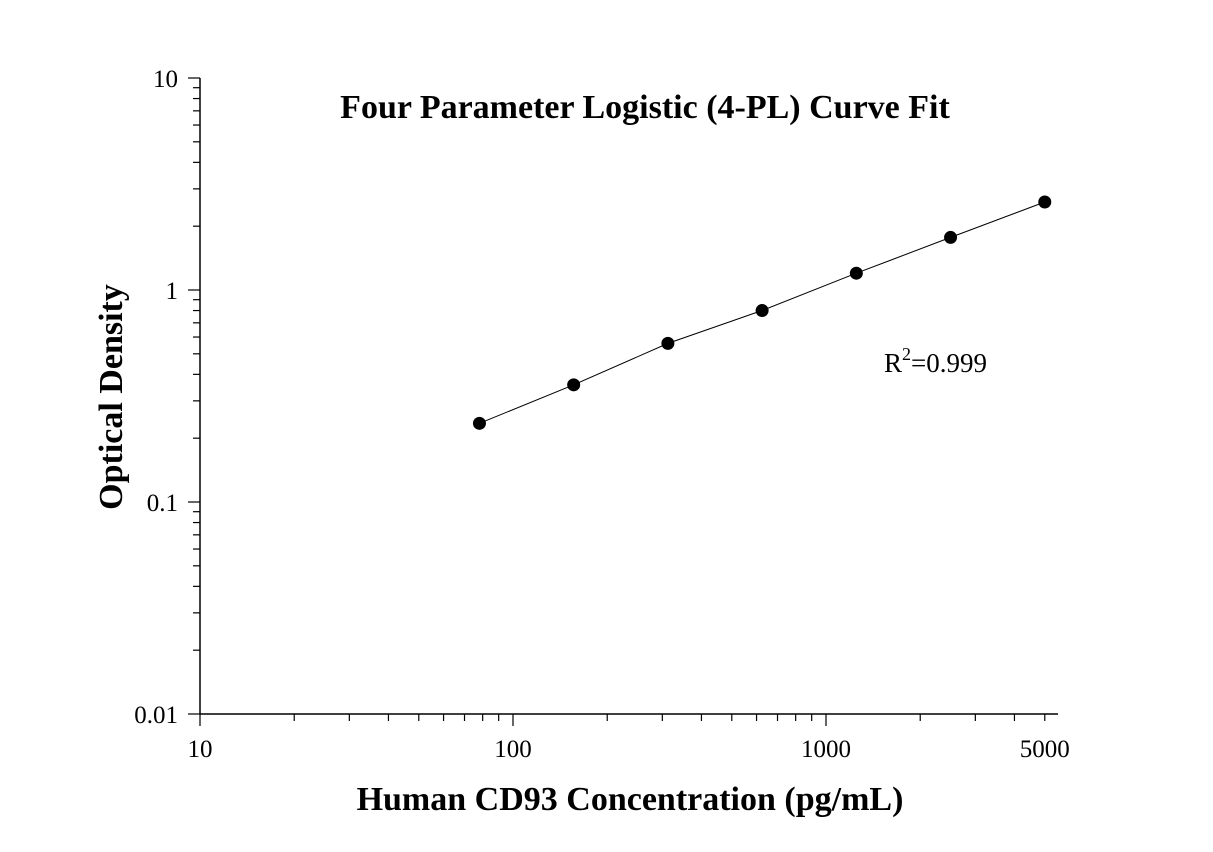 The image size is (1213, 852). Describe the element at coordinates (893, 363) in the screenshot. I see `r-squared-base: R` at that location.